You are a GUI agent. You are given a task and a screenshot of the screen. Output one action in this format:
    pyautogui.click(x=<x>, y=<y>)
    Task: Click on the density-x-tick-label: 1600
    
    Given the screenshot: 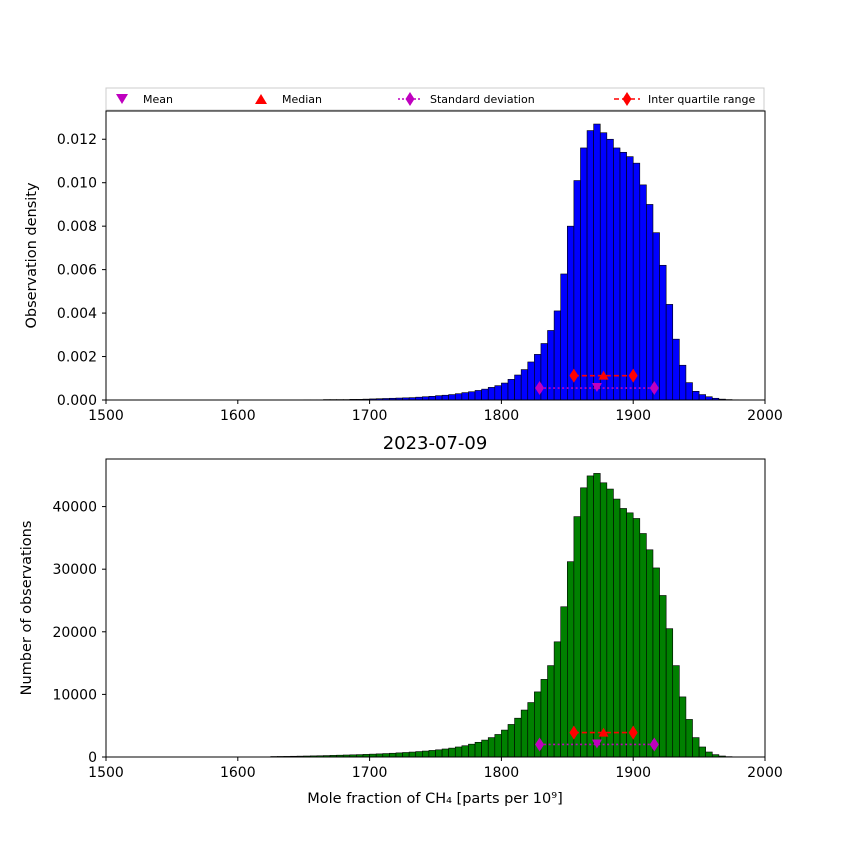 What is the action you would take?
    pyautogui.click(x=238, y=416)
    